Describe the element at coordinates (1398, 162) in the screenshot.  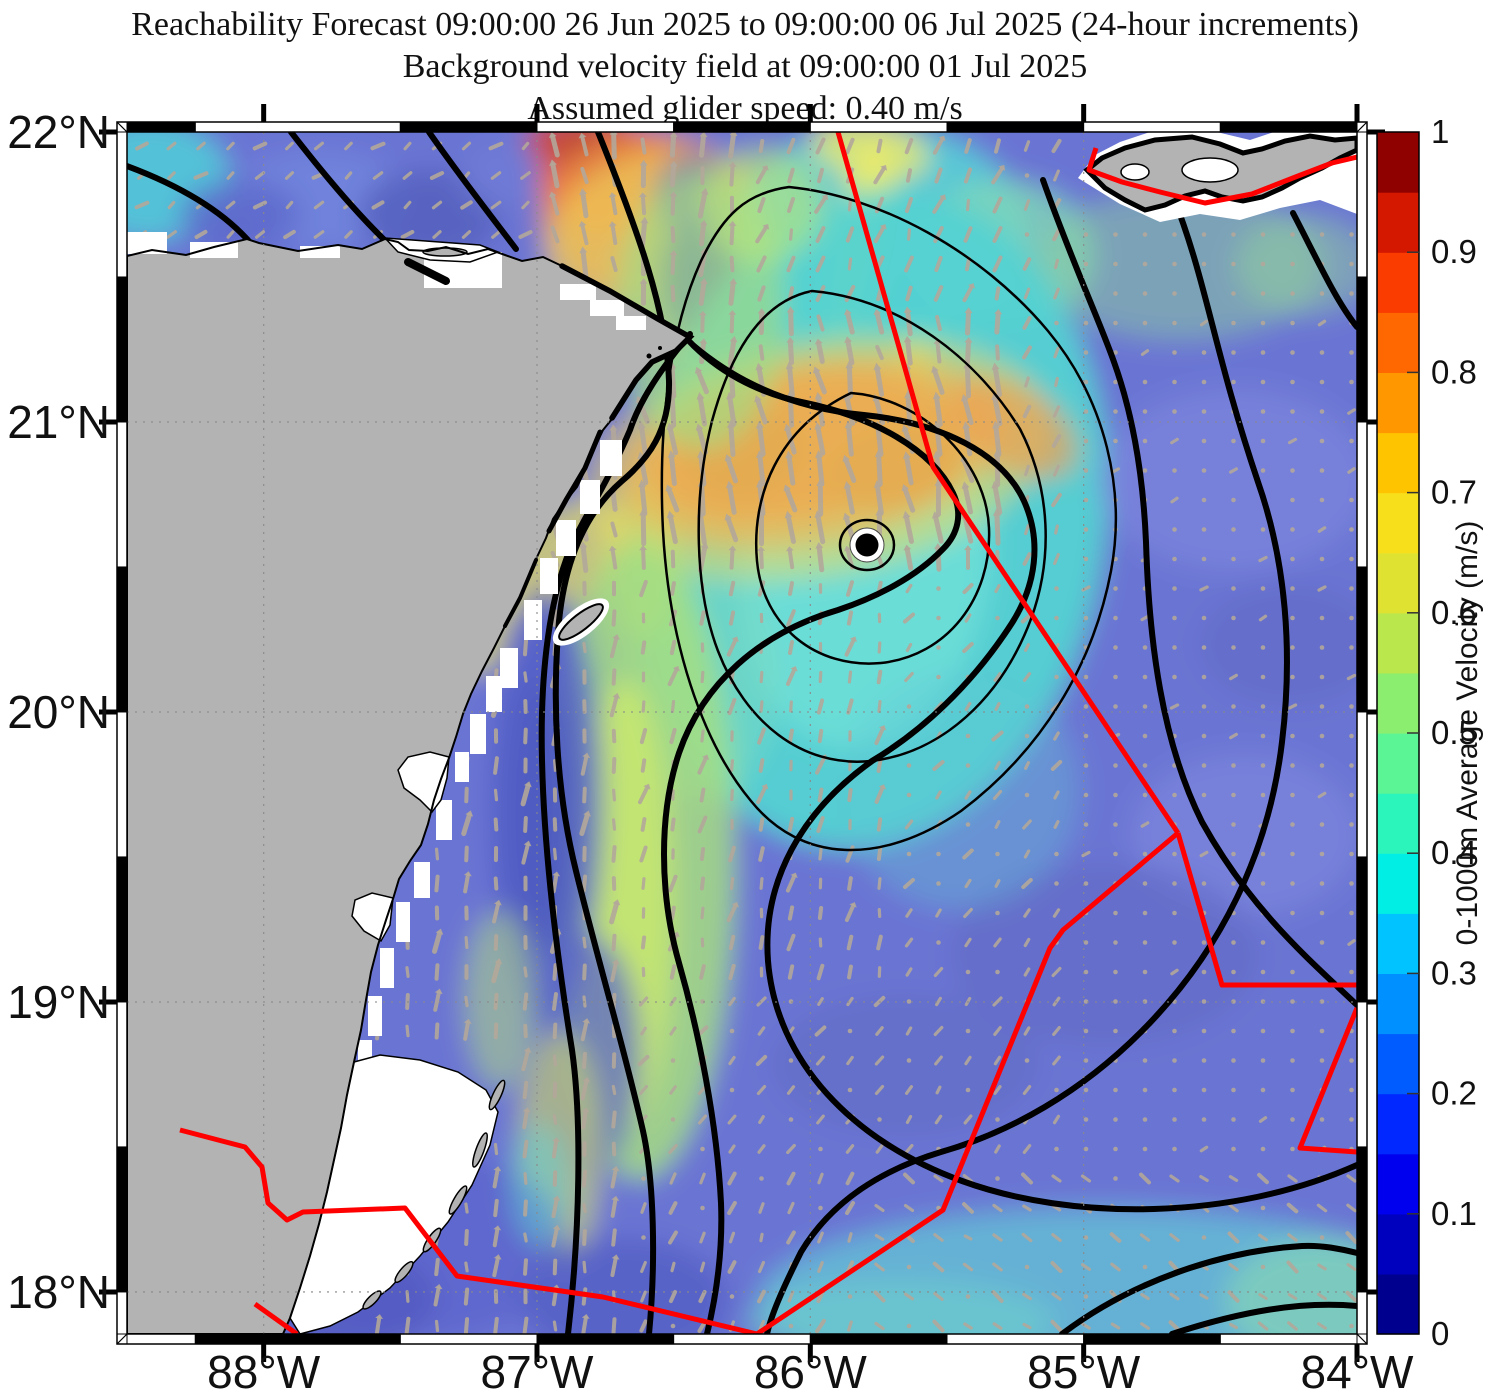
I see `colorbar-band` at that location.